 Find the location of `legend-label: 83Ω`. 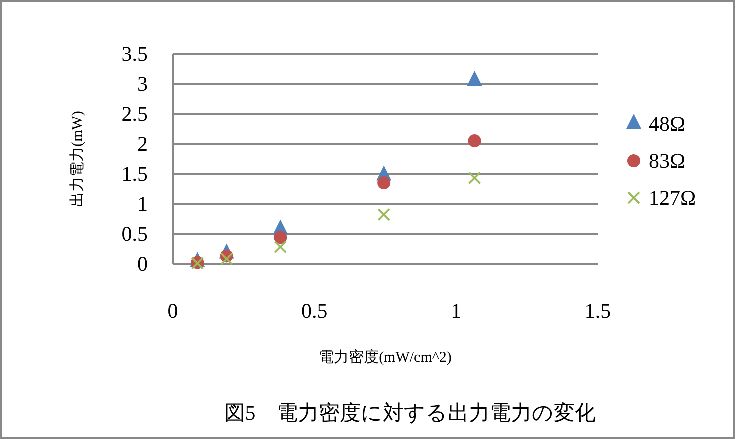

legend-label: 83Ω is located at coordinates (667, 161).